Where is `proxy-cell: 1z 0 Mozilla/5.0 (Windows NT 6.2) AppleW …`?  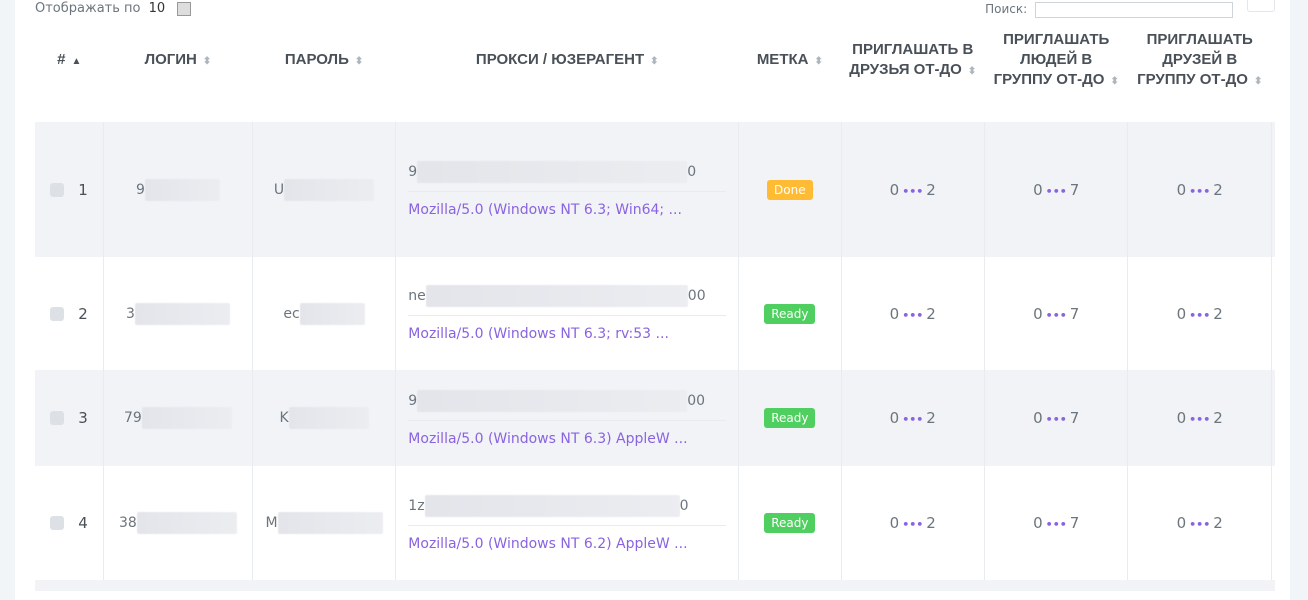 proxy-cell: 1z 0 Mozilla/5.0 (Windows NT 6.2) AppleW … is located at coordinates (567, 523).